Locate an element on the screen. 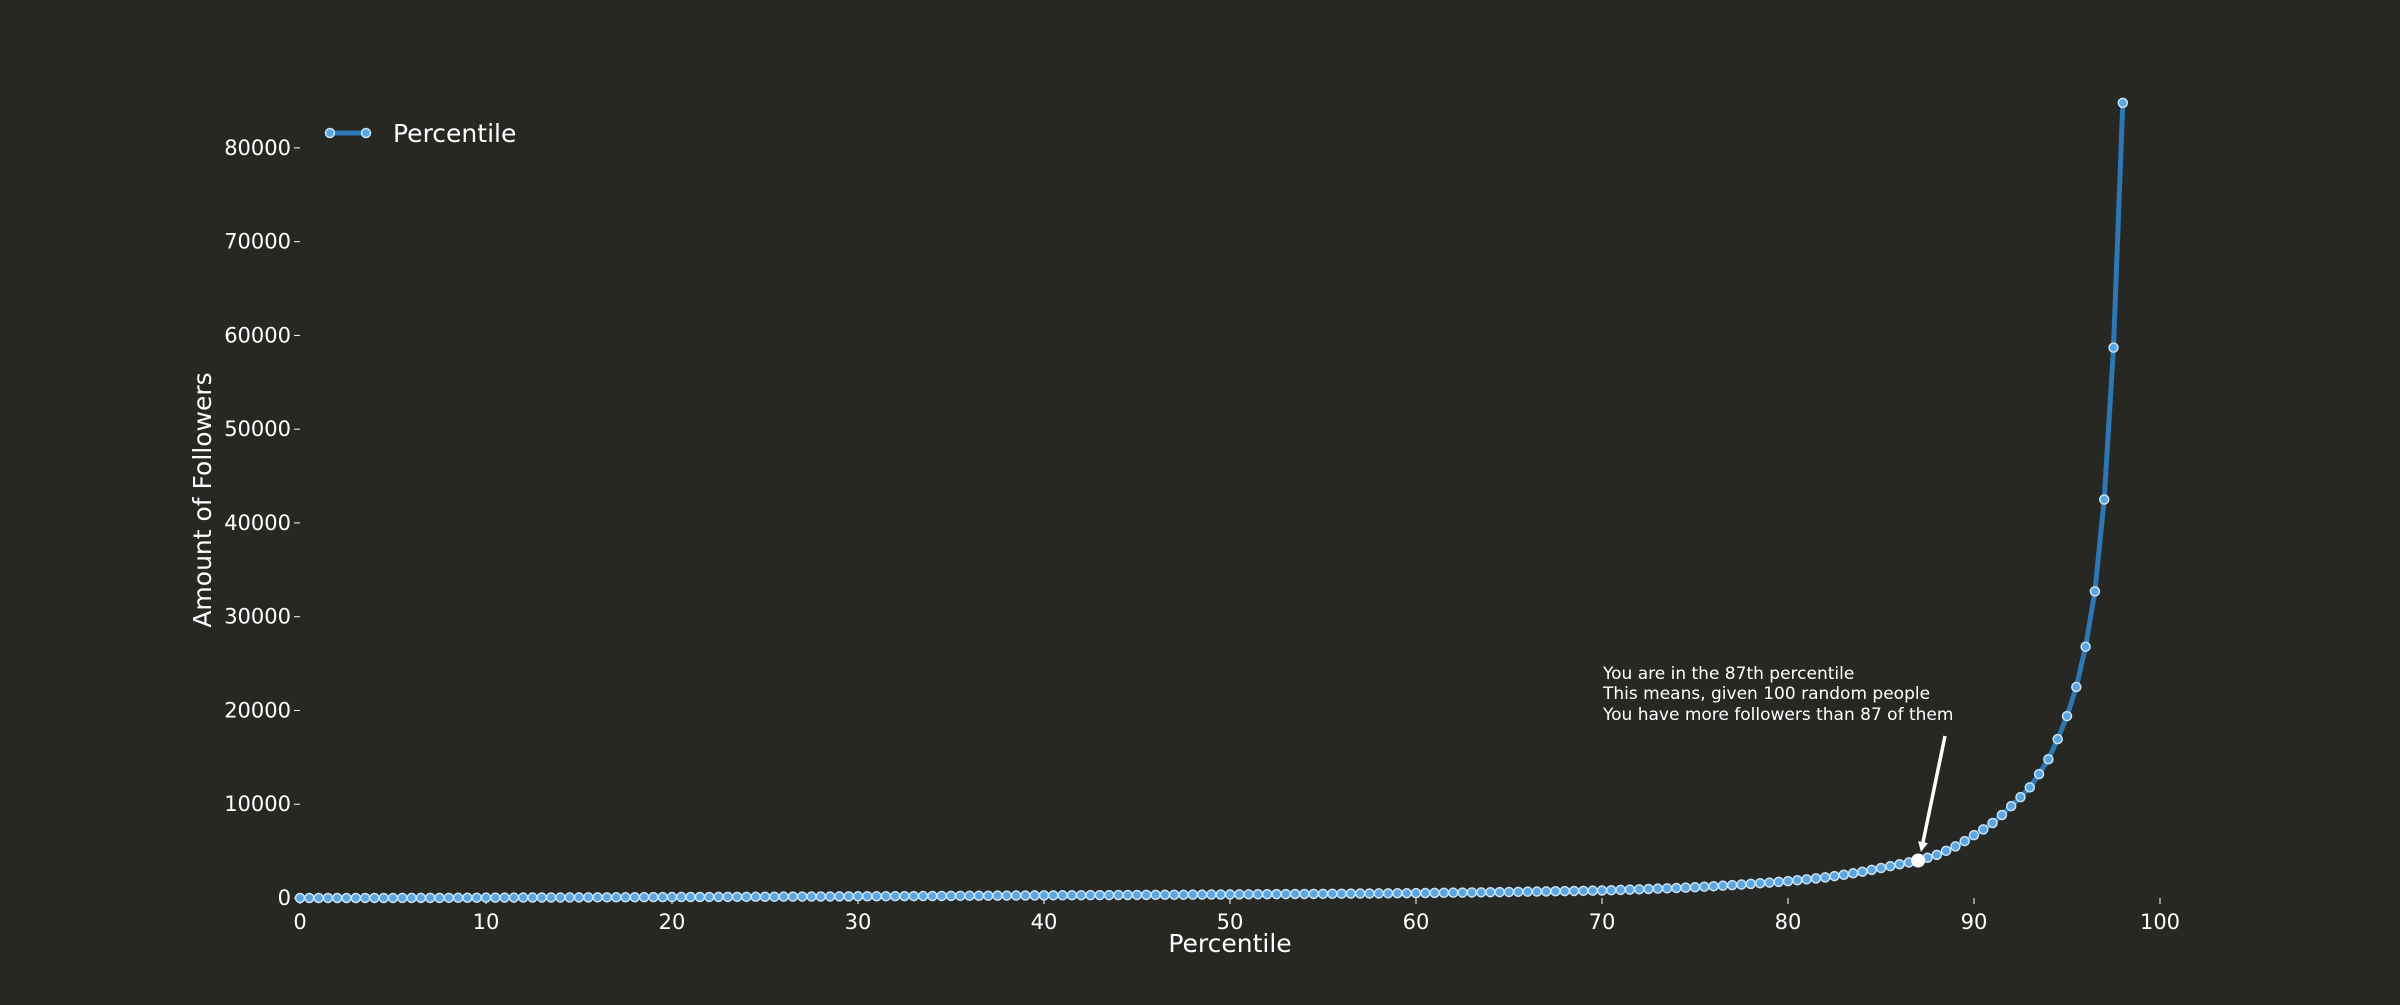 The width and height of the screenshot is (2400, 1005). annotation-line-1: You are in the 87th percentile is located at coordinates (1728, 674).